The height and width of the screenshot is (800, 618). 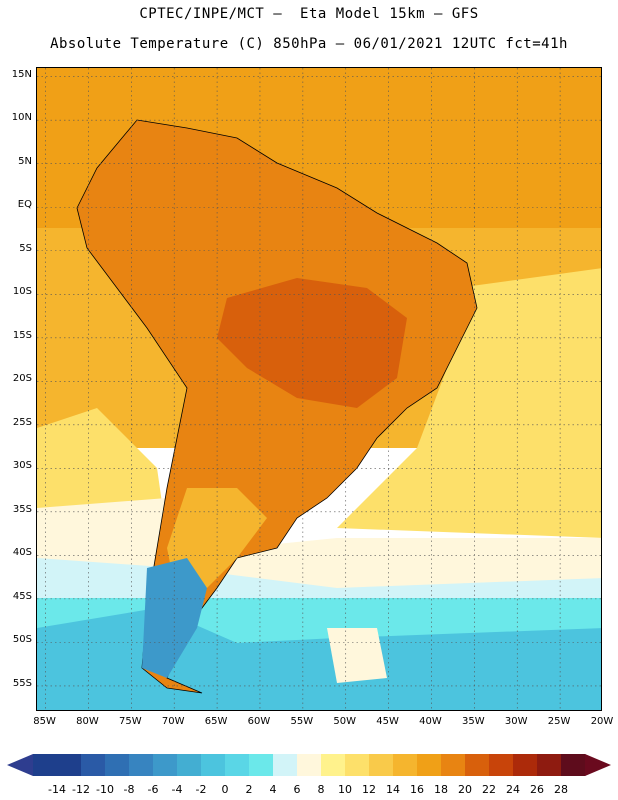 What do you see at coordinates (22, 596) in the screenshot?
I see `latitude-label: 45S` at bounding box center [22, 596].